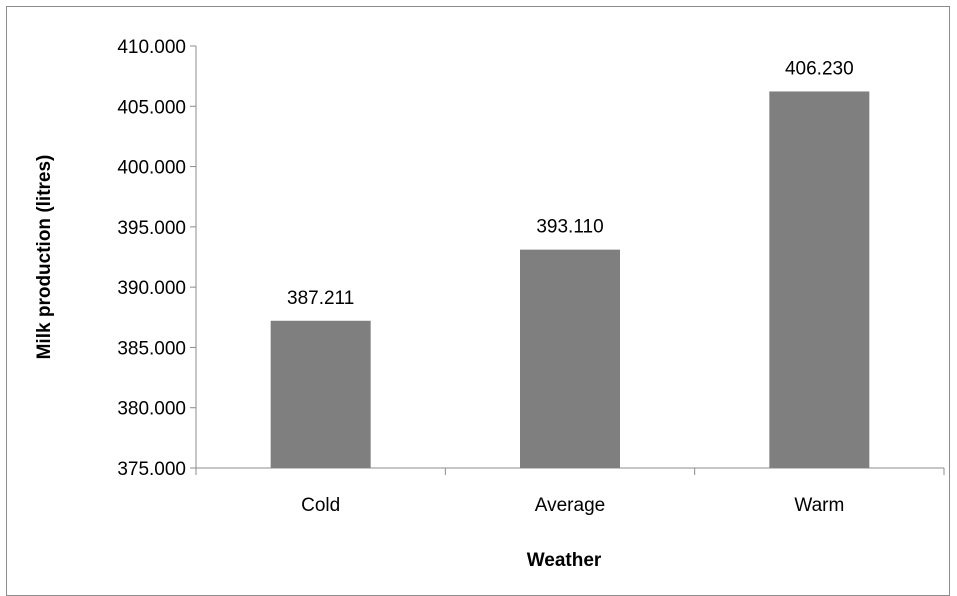  What do you see at coordinates (151, 47) in the screenshot?
I see `y-tick-label: 410.000` at bounding box center [151, 47].